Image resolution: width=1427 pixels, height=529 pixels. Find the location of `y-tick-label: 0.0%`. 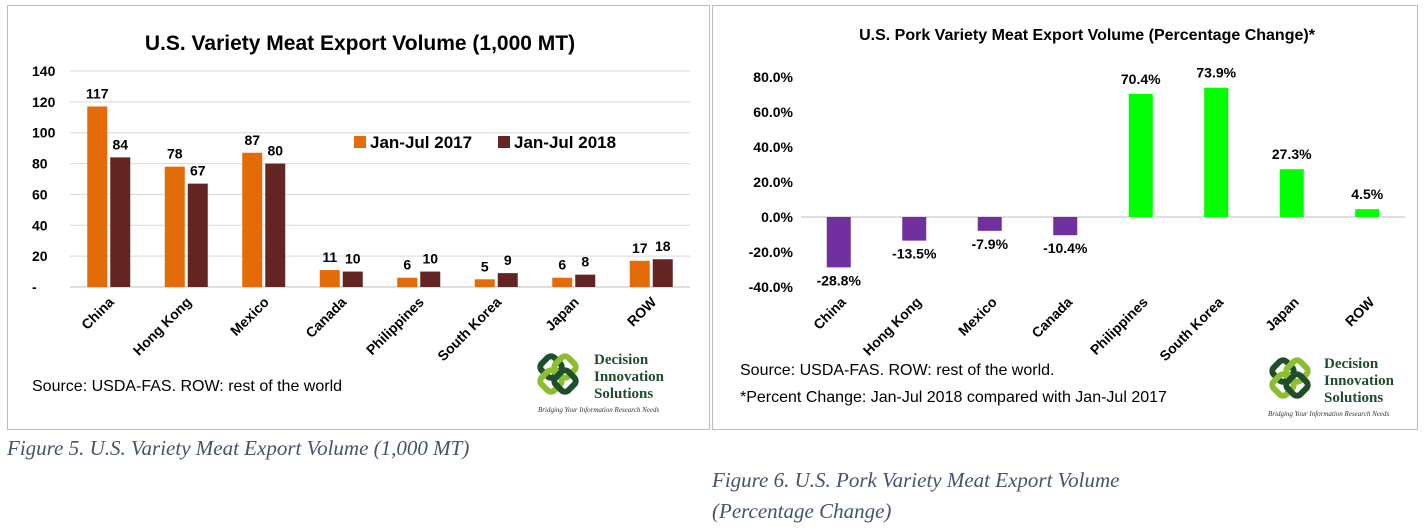

y-tick-label: 0.0% is located at coordinates (777, 217).